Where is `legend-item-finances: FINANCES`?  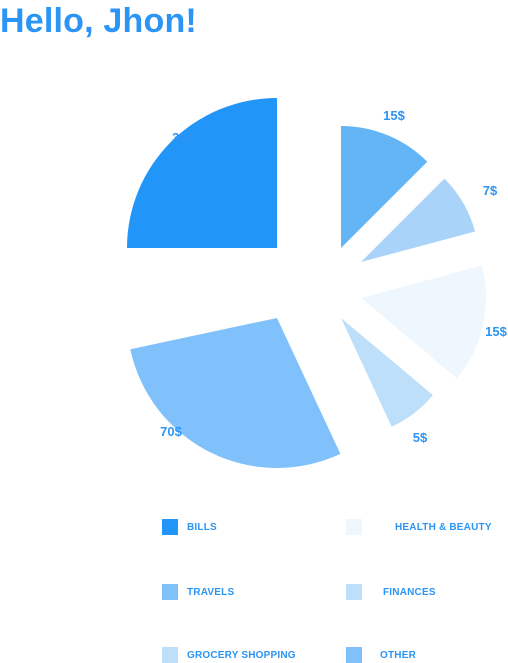 legend-item-finances: FINANCES is located at coordinates (391, 592).